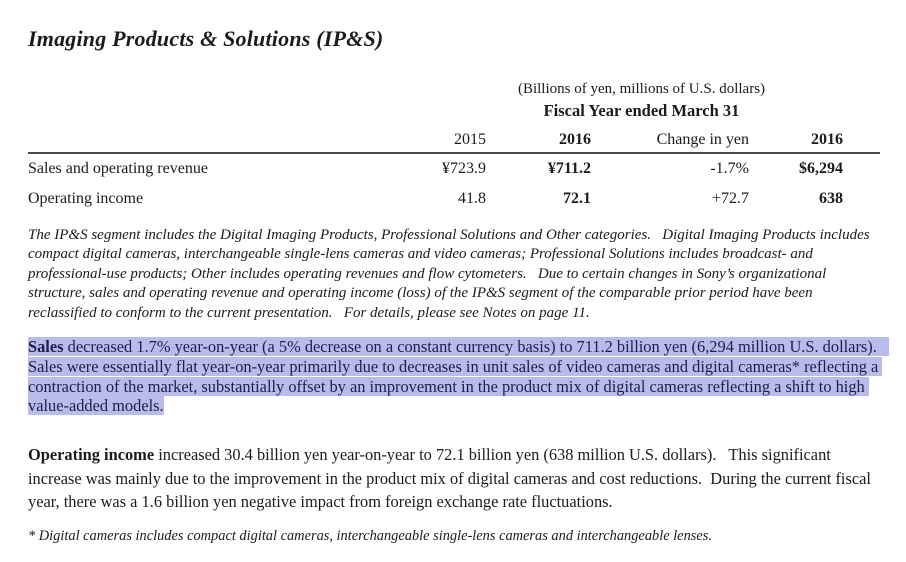 This screenshot has height=562, width=906. What do you see at coordinates (538, 138) in the screenshot?
I see `col-header-2016-yen: 2016` at bounding box center [538, 138].